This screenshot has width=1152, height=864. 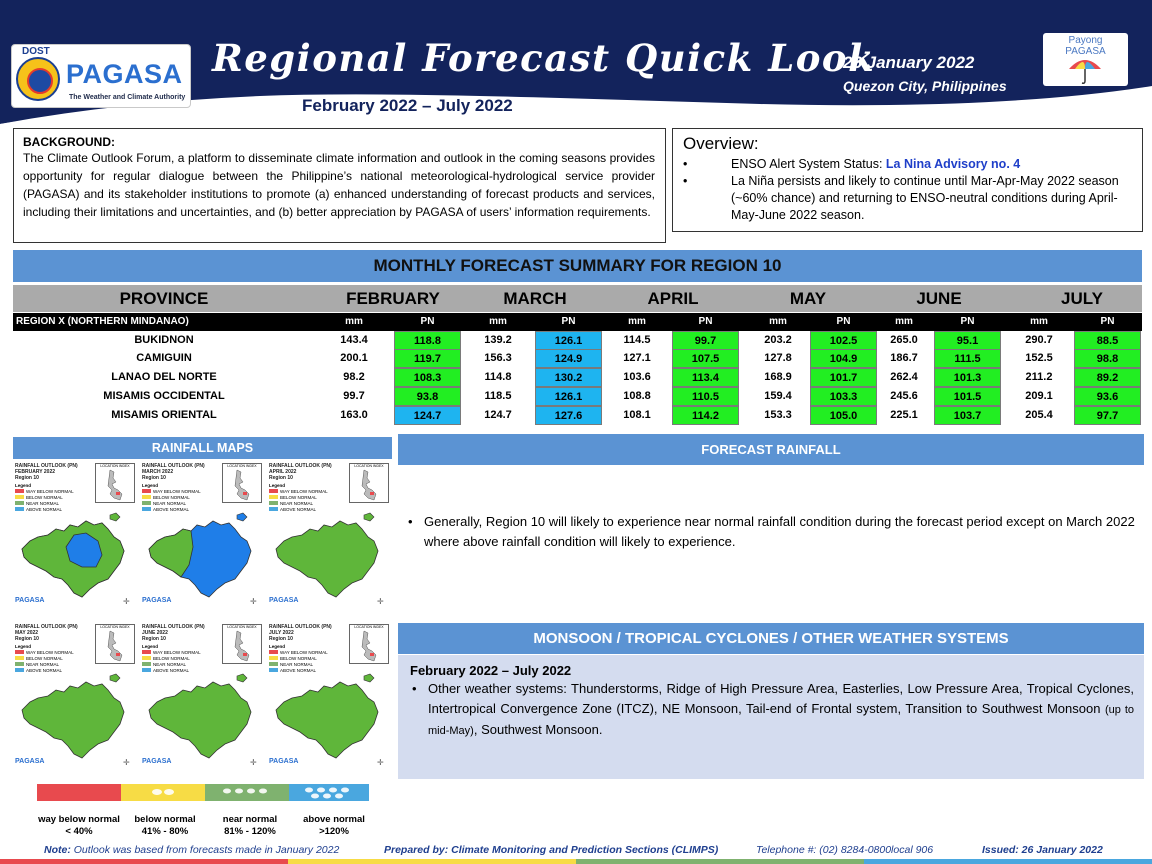 What do you see at coordinates (164, 340) in the screenshot?
I see `province-name: BUKIDNON` at bounding box center [164, 340].